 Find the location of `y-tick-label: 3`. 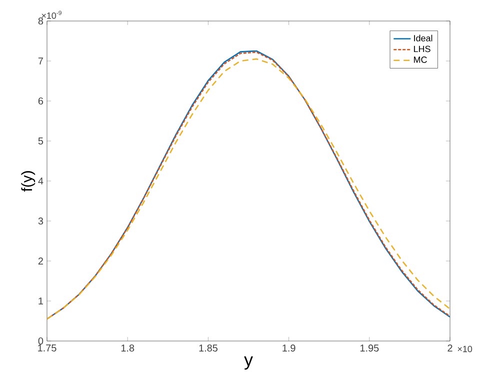

y-tick-label: 3 is located at coordinates (41, 221).